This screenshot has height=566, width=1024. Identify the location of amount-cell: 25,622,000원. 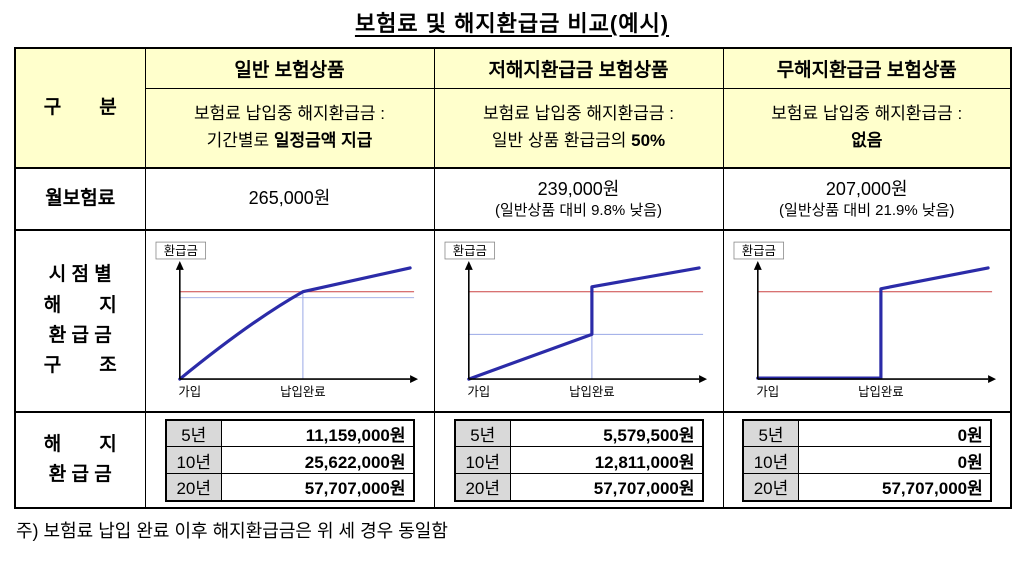
(317, 460).